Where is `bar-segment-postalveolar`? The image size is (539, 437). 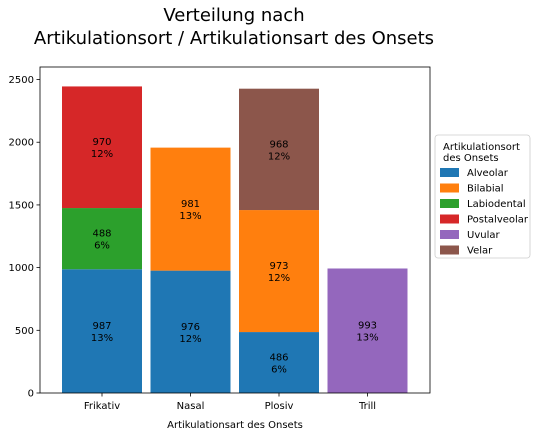 bar-segment-postalveolar is located at coordinates (102, 147).